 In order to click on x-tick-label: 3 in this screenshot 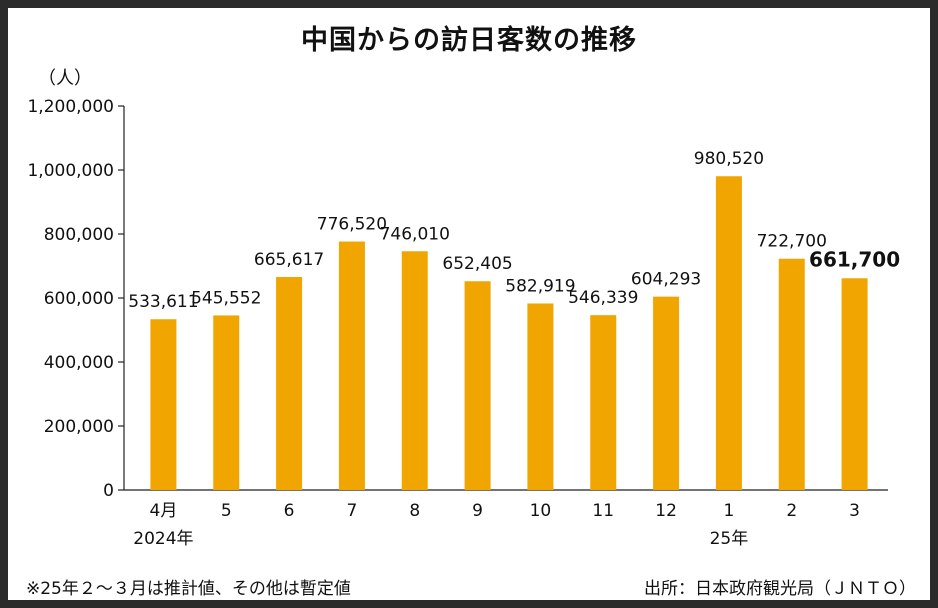, I will do `click(854, 511)`.